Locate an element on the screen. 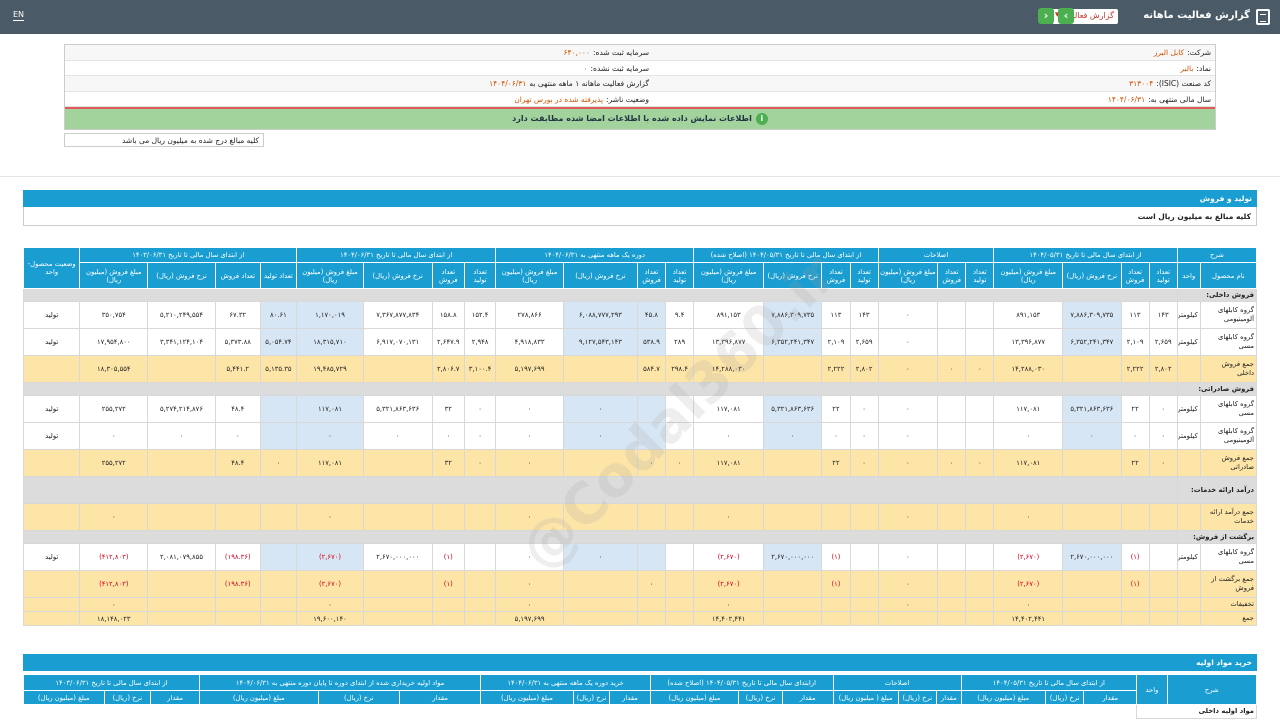 The image size is (1280, 720). table-cell: ۲,۲۲۲ is located at coordinates (836, 369).